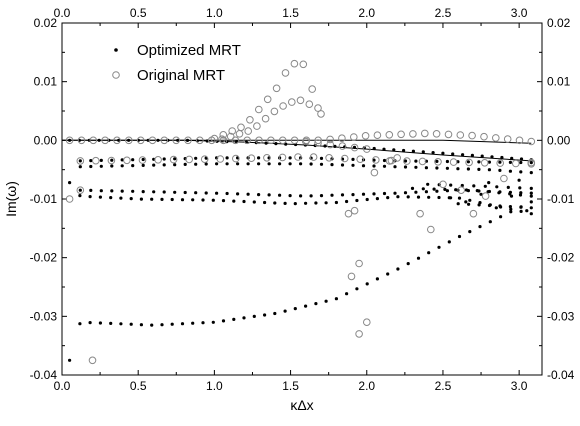 This screenshot has height=426, width=580. Describe the element at coordinates (519, 13) in the screenshot. I see `x-tick-label-top: 3.0` at that location.